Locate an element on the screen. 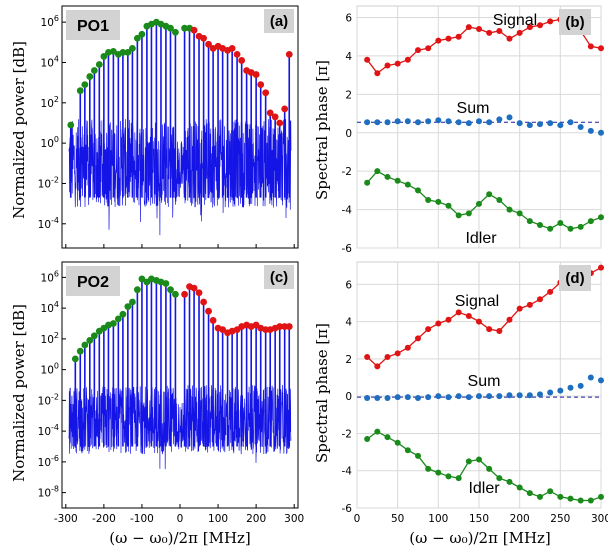  y-tick-label: 10² is located at coordinates (50, 338).